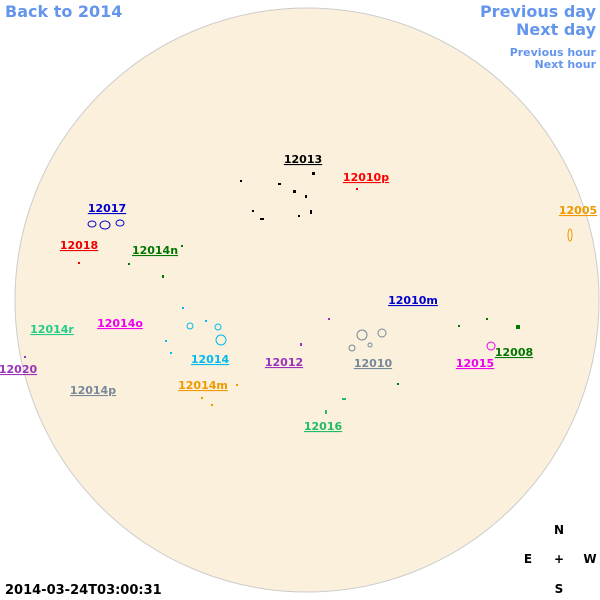  Describe the element at coordinates (79, 245) in the screenshot. I see `region-label: 12018` at that location.